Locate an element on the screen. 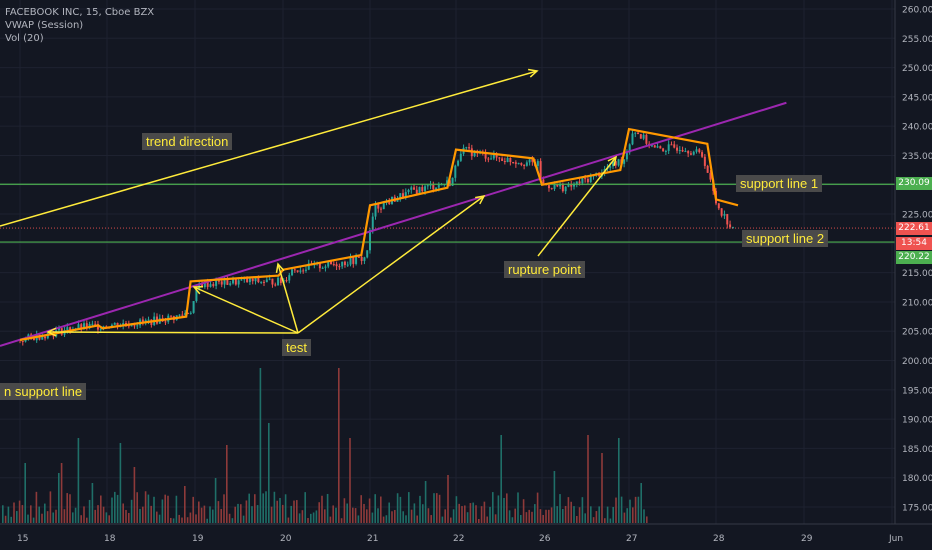 Image resolution: width=932 pixels, height=550 pixels. y-tick-label: 225.00 is located at coordinates (917, 216).